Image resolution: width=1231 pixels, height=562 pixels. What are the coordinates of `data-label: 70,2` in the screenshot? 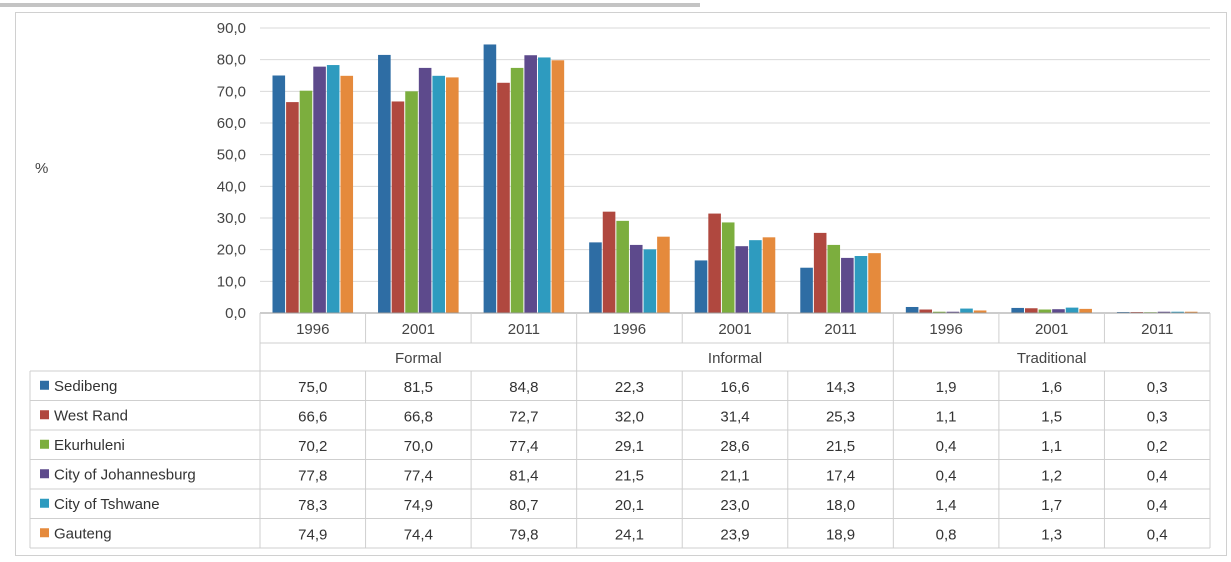 It's located at (312, 446).